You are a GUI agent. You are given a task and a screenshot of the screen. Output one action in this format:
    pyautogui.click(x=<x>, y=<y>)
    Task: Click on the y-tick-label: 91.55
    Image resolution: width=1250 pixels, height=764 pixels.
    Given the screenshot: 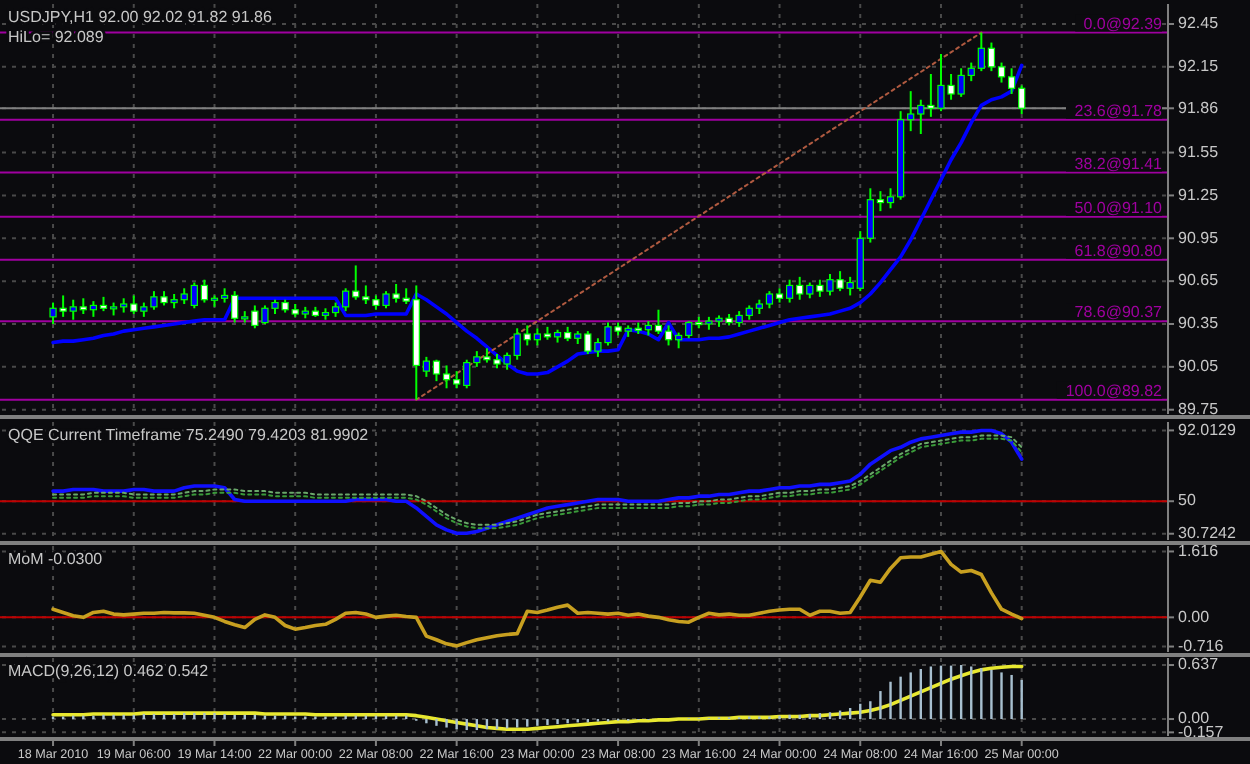 What is the action you would take?
    pyautogui.click(x=1199, y=151)
    